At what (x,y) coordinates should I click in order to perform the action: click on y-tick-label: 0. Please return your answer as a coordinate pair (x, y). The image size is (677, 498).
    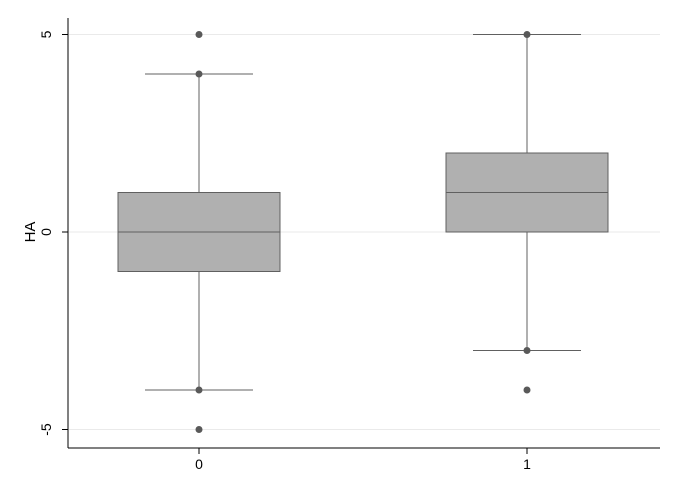
    Looking at the image, I should click on (46, 232).